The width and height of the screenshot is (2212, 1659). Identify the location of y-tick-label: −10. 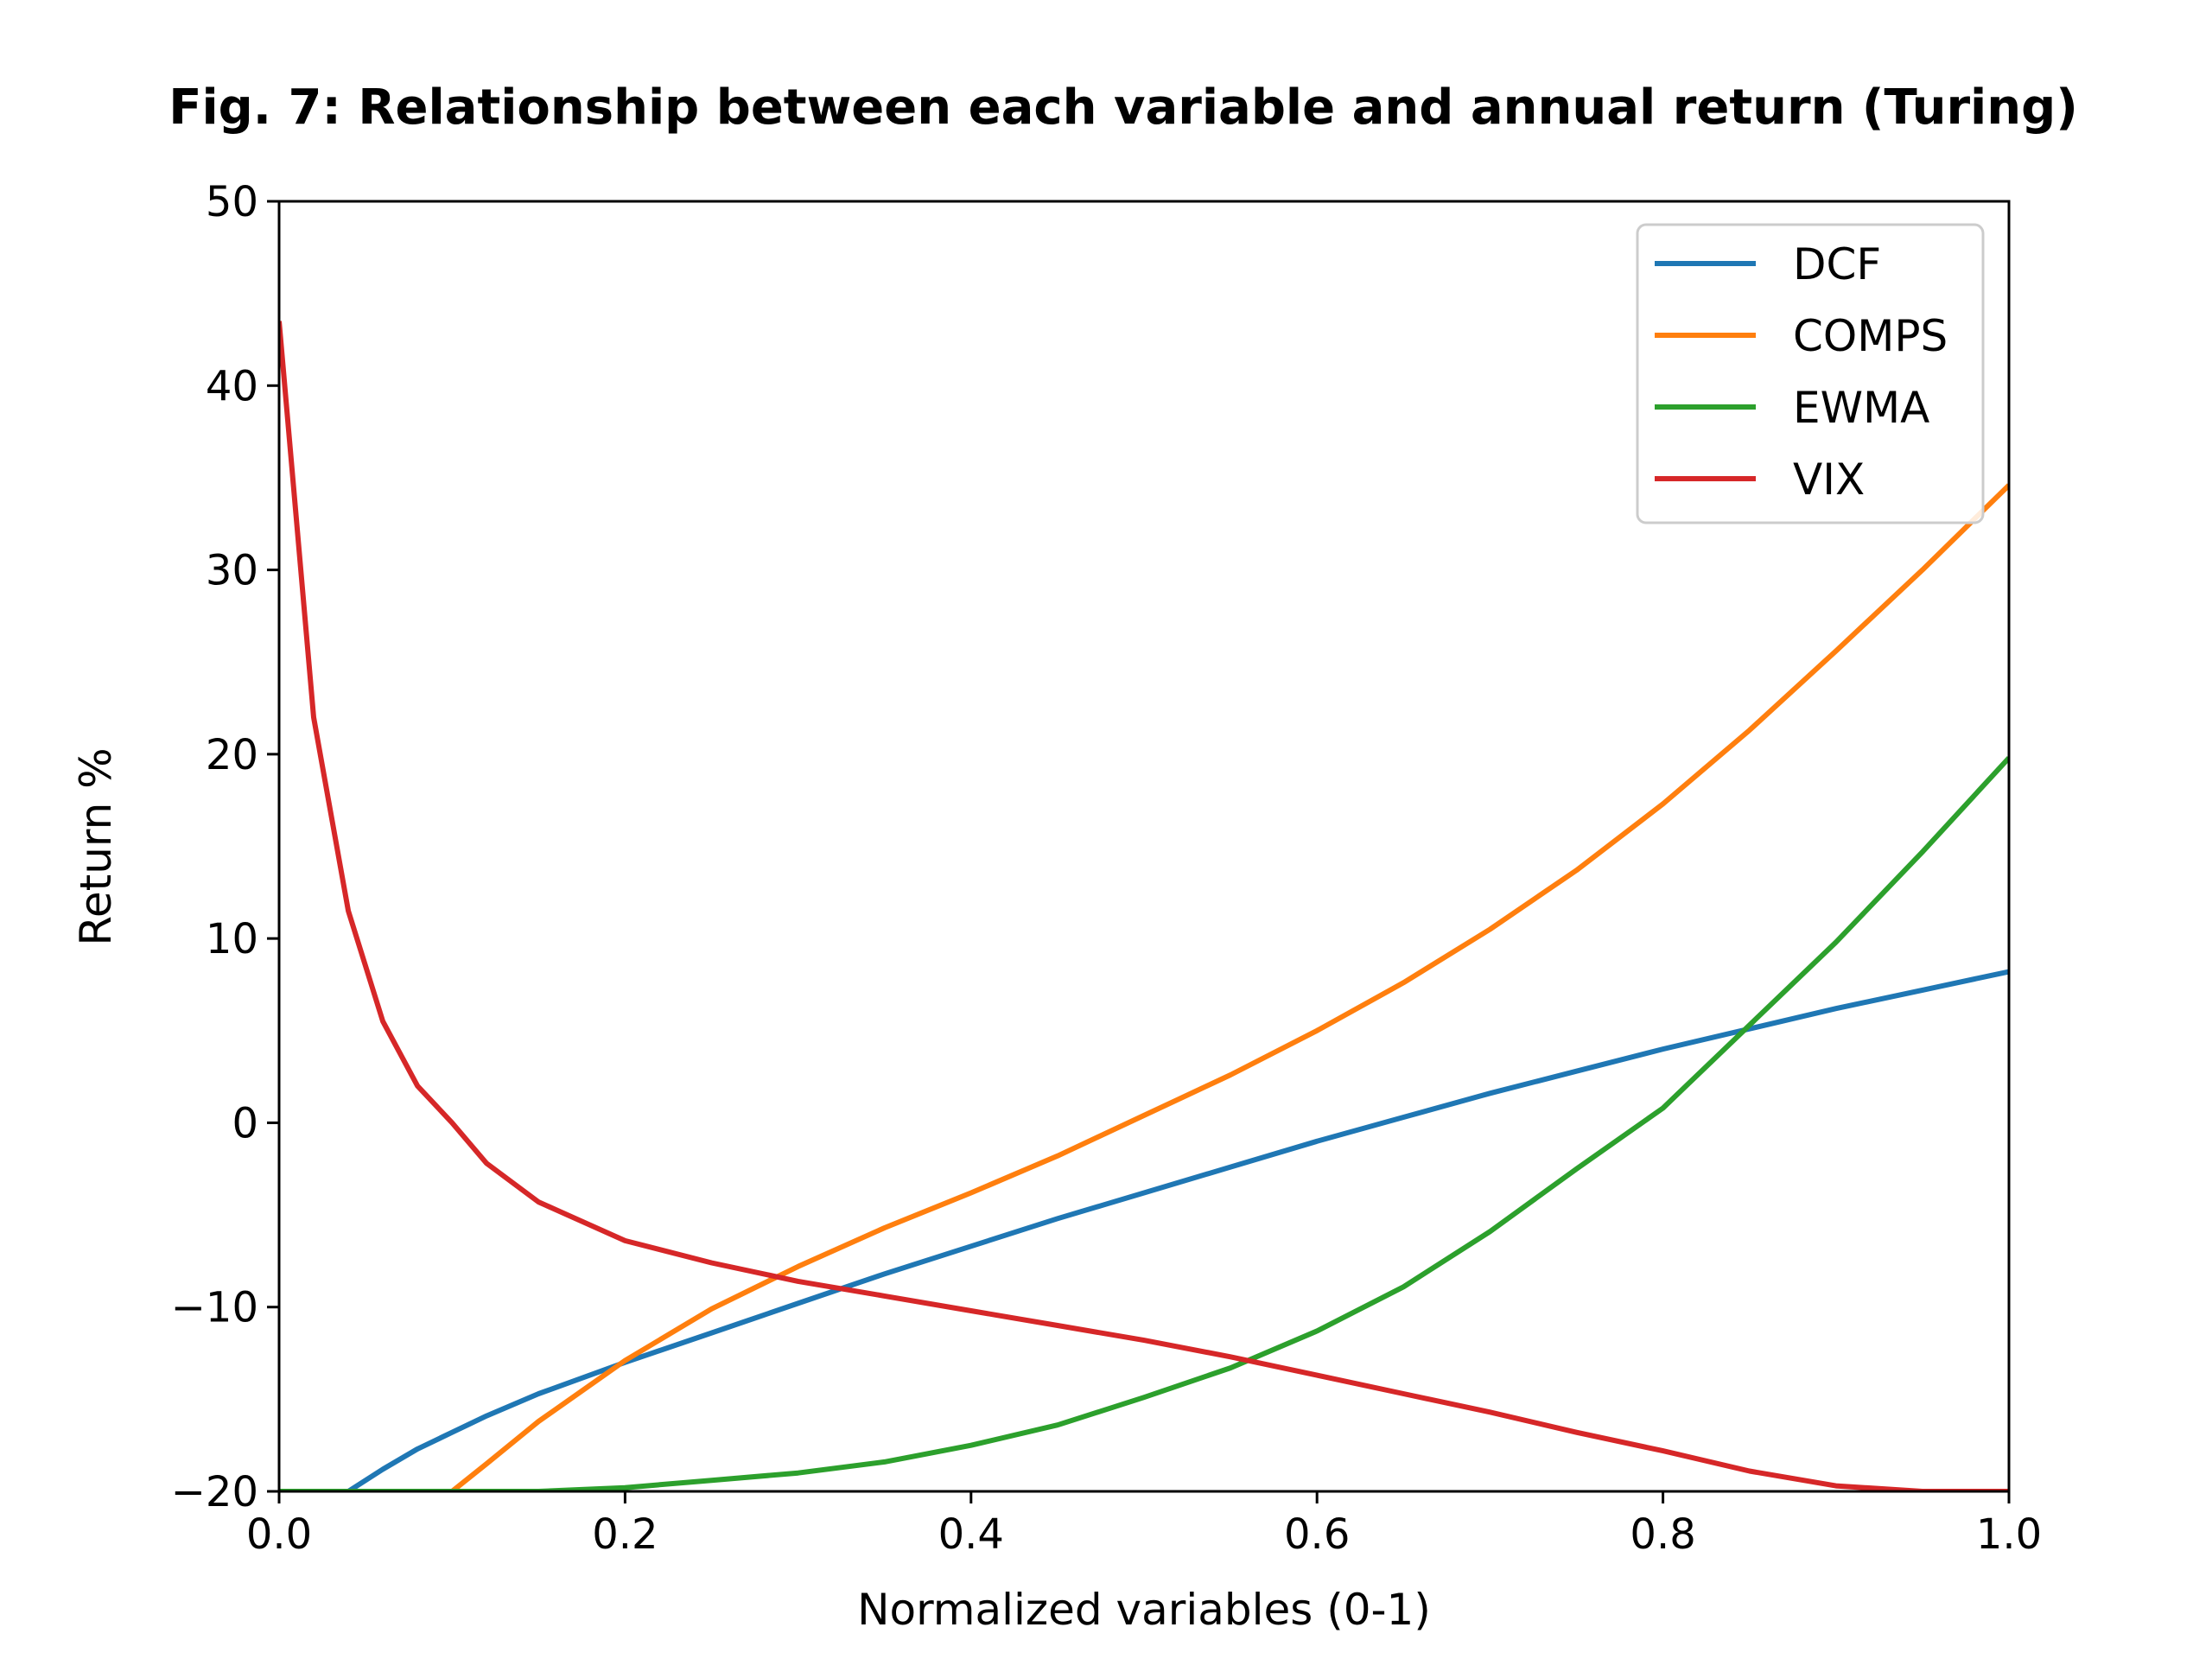
(214, 1308).